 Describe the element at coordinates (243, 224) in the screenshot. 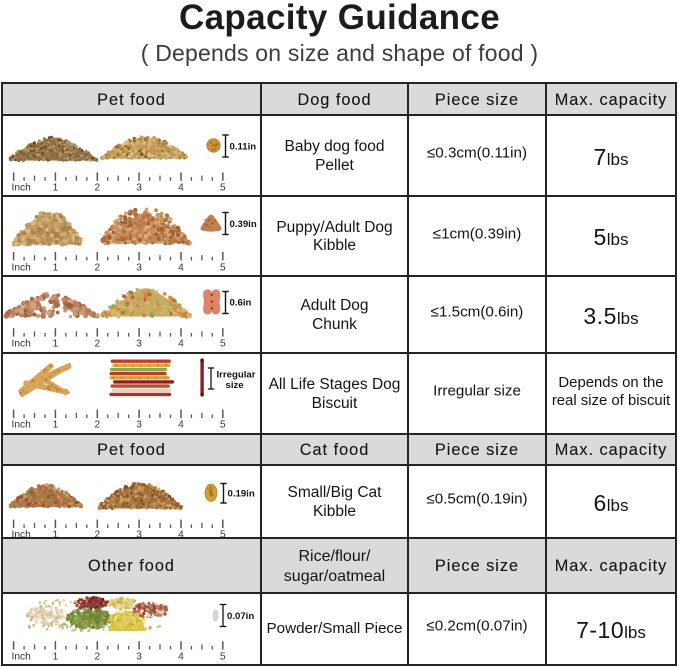

I see `svg-text: 0.39in` at that location.